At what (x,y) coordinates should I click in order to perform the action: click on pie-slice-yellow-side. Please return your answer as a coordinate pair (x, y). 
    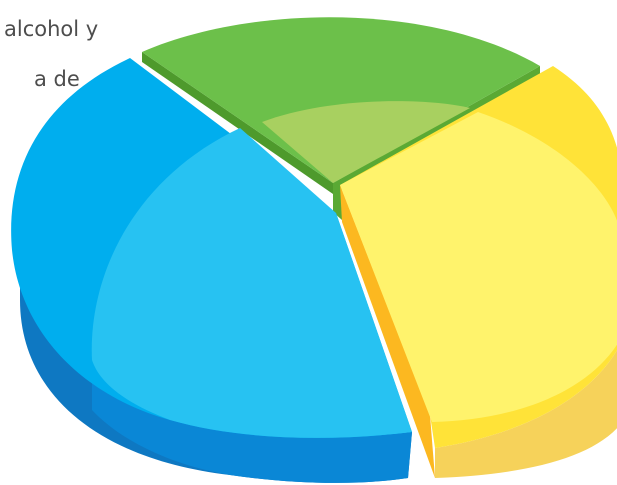
    Looking at the image, I should click on (526, 413).